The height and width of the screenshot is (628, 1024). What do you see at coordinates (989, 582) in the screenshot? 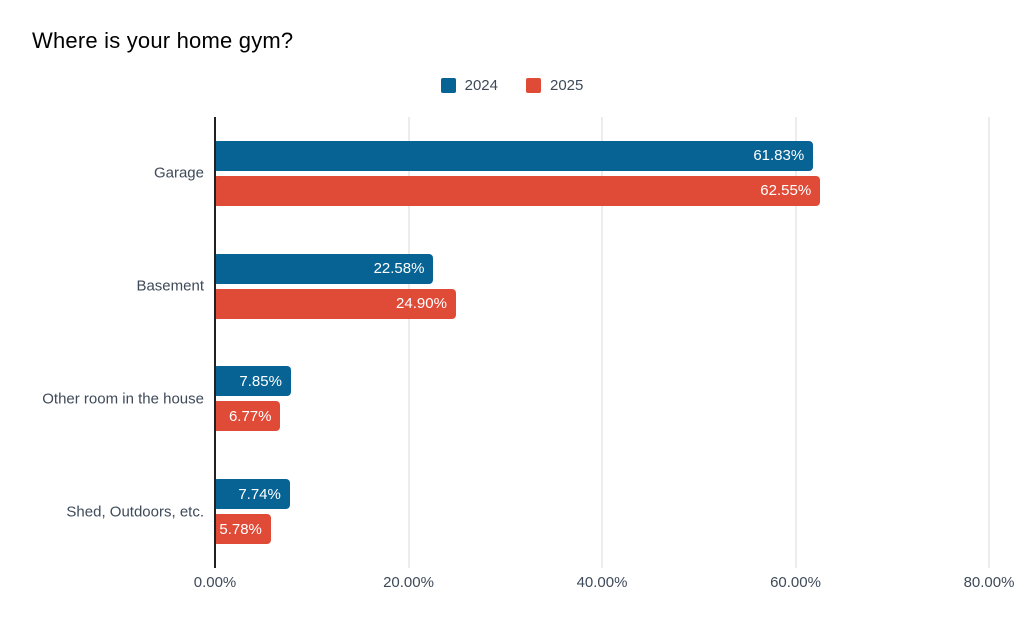
I see `x-tick-label-80: 80.00%` at bounding box center [989, 582].